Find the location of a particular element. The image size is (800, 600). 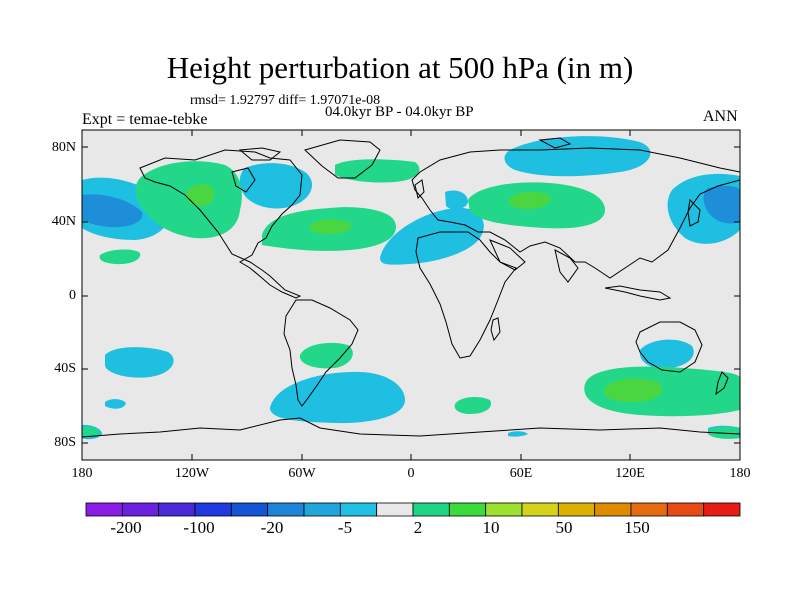

period-label: 04.0kyr BP - 04.0kyr BP is located at coordinates (399, 112).